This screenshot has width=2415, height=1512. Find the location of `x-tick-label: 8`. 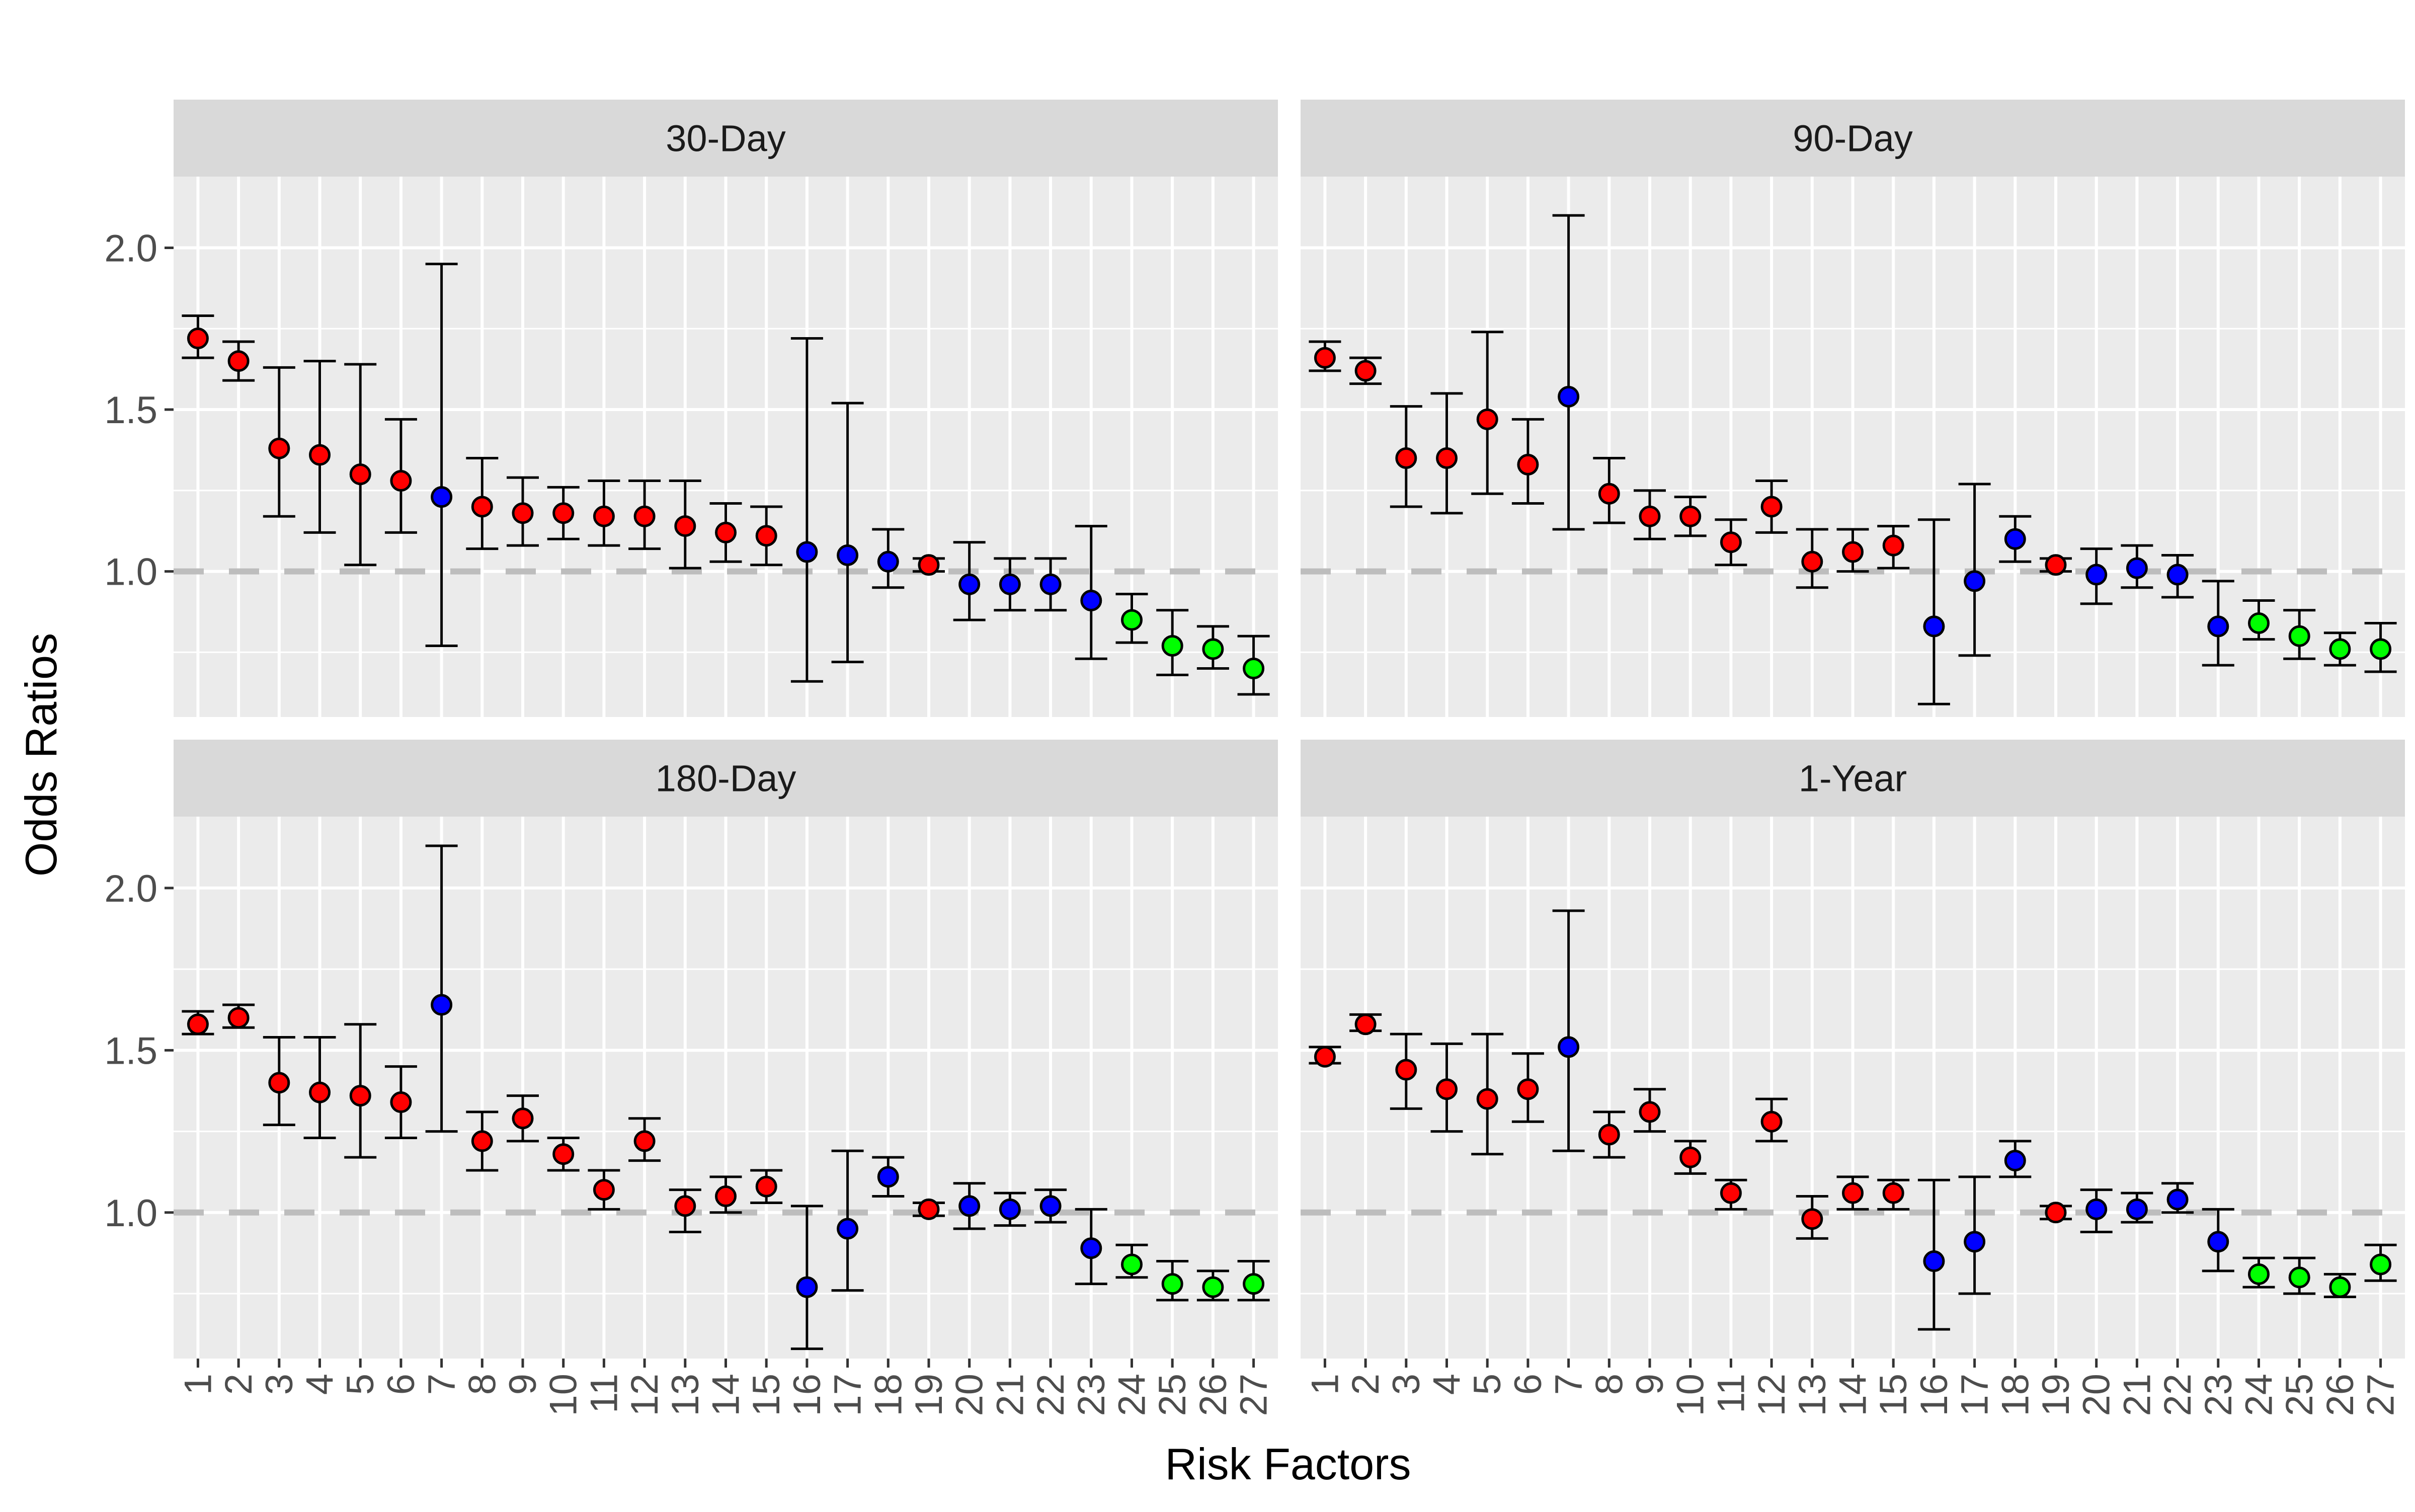

x-tick-label: 8 is located at coordinates (482, 1384).